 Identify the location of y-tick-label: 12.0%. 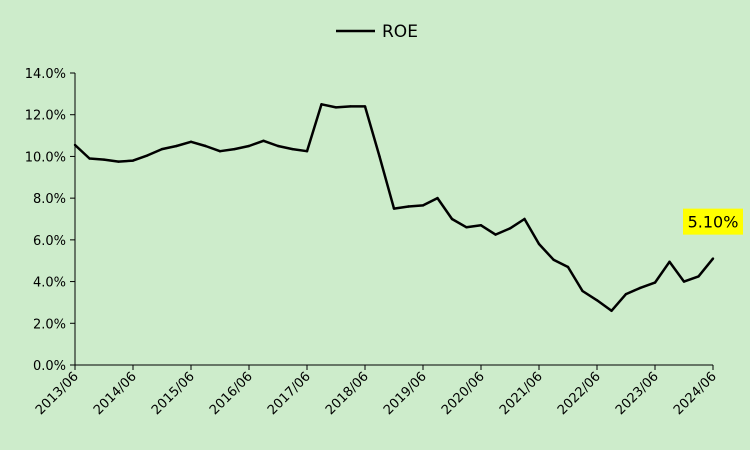
(45, 116).